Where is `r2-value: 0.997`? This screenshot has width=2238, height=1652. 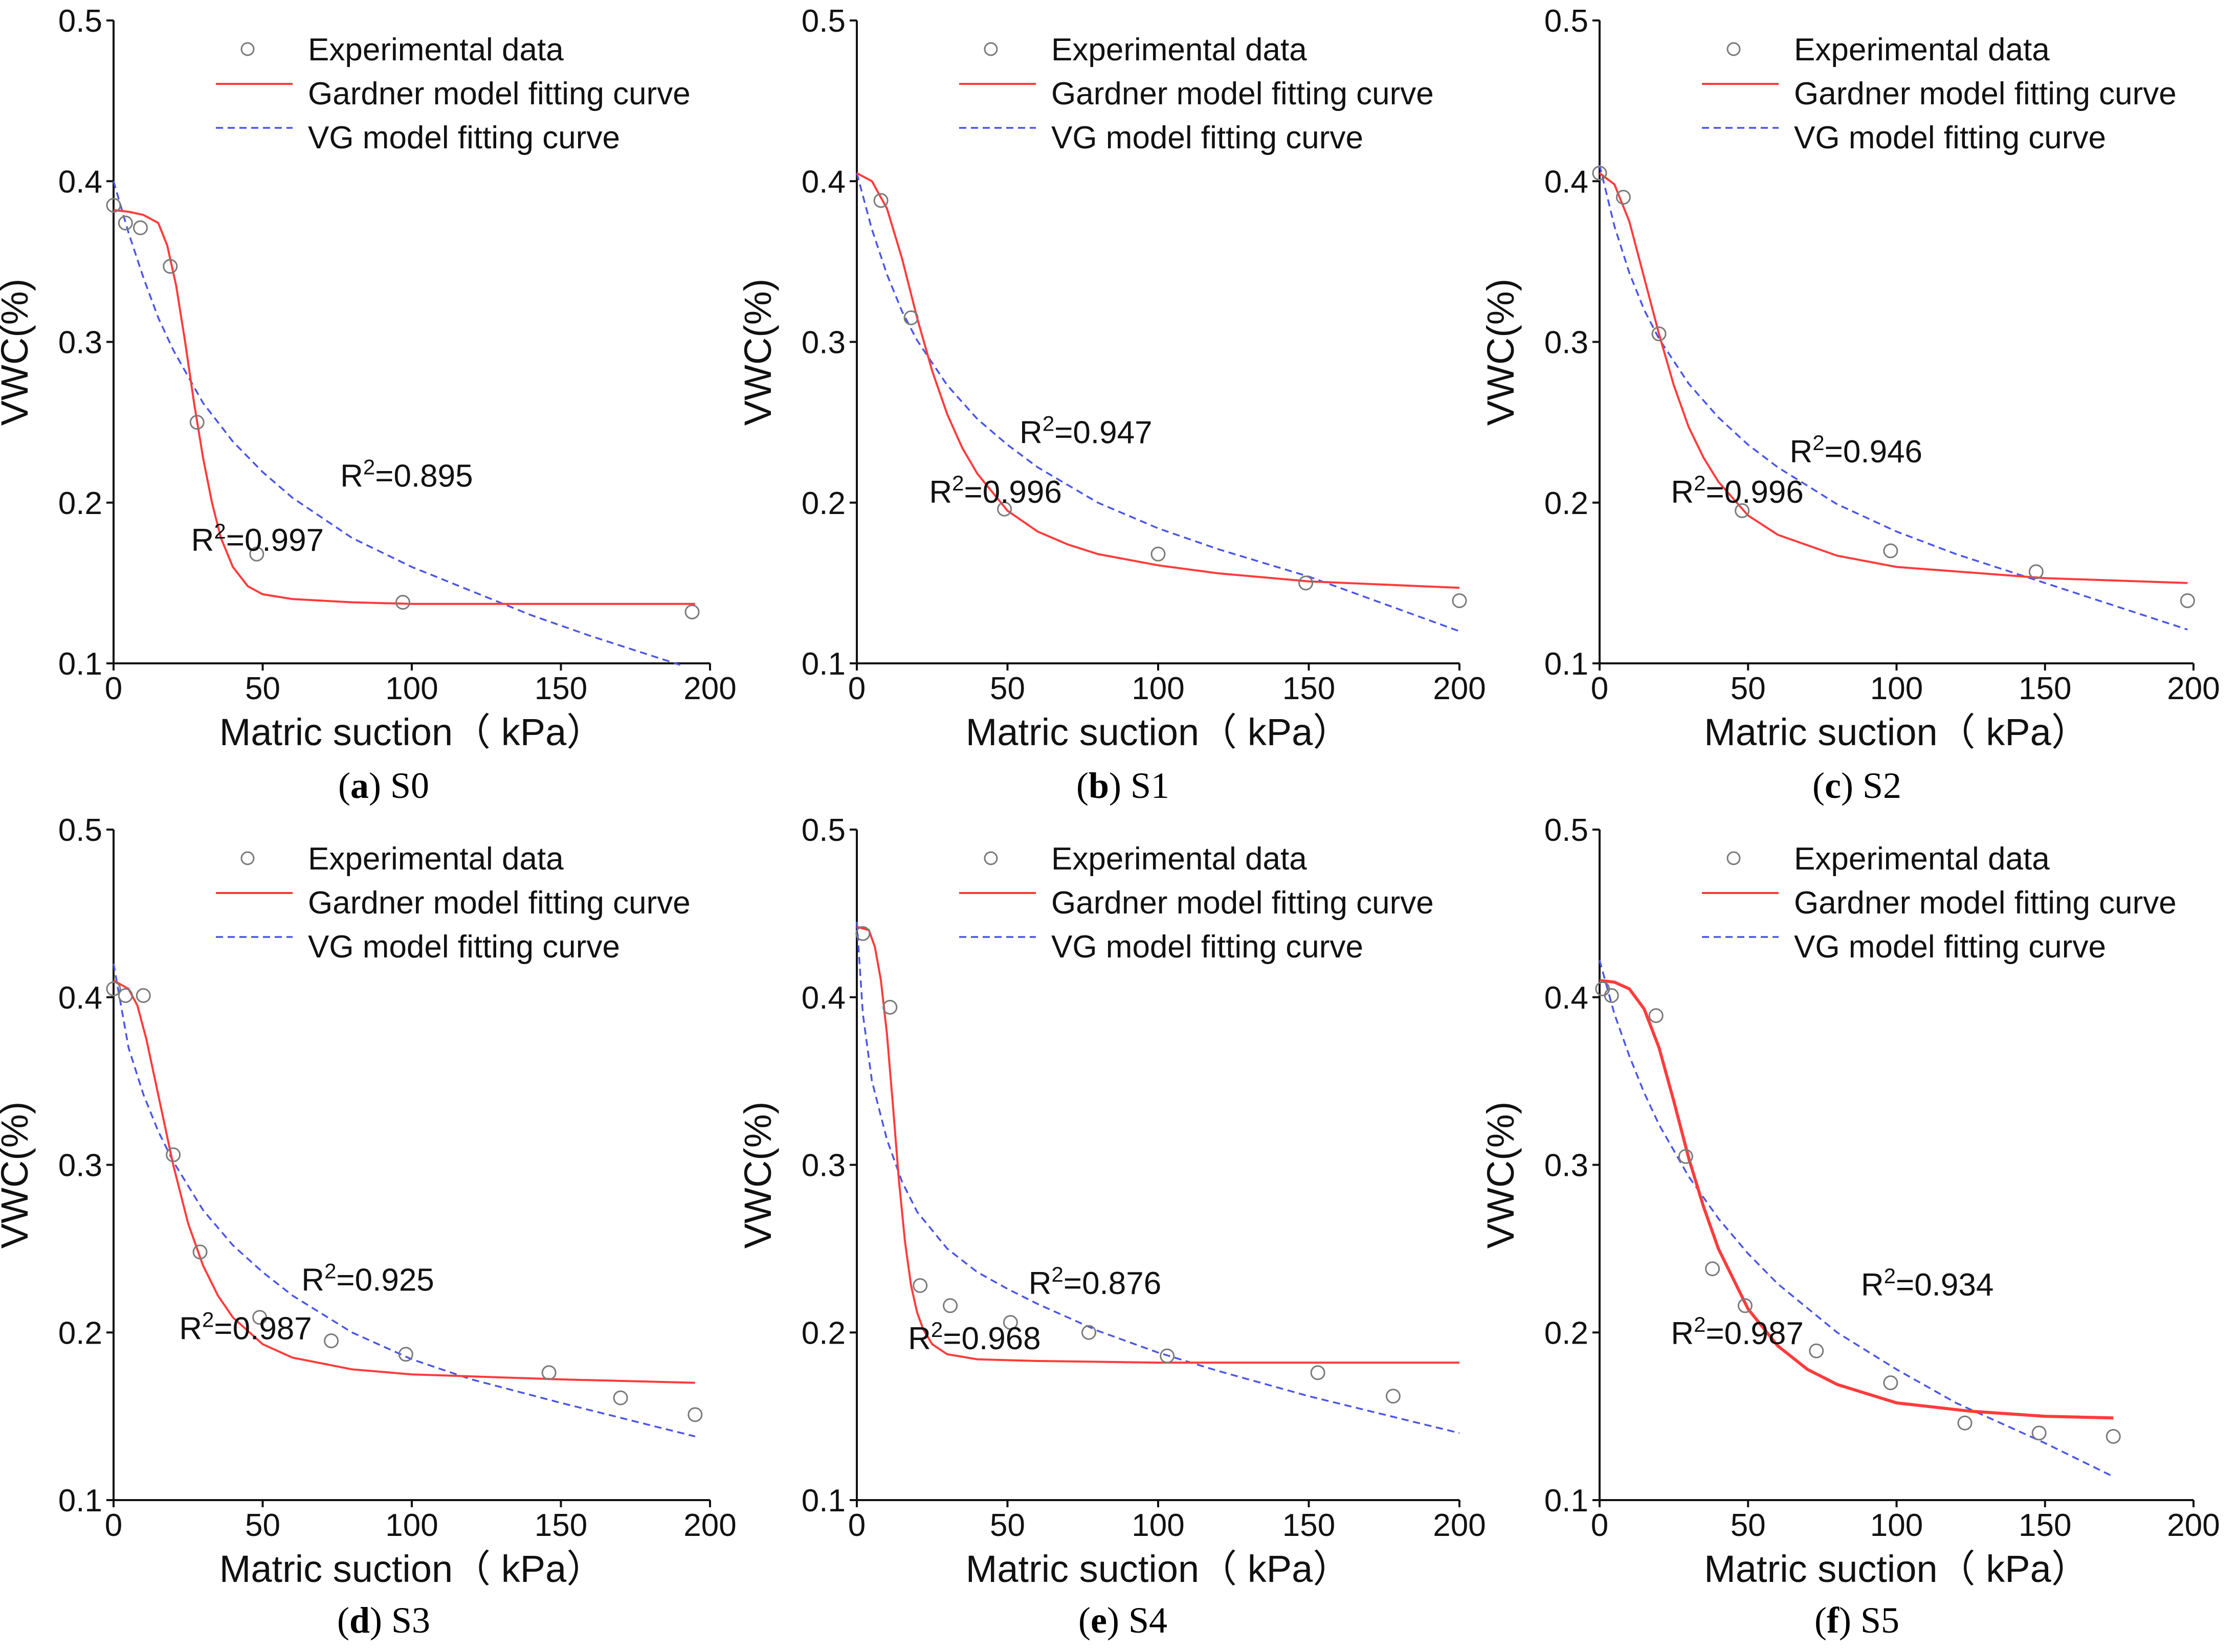
r2-value: 0.997 is located at coordinates (284, 540).